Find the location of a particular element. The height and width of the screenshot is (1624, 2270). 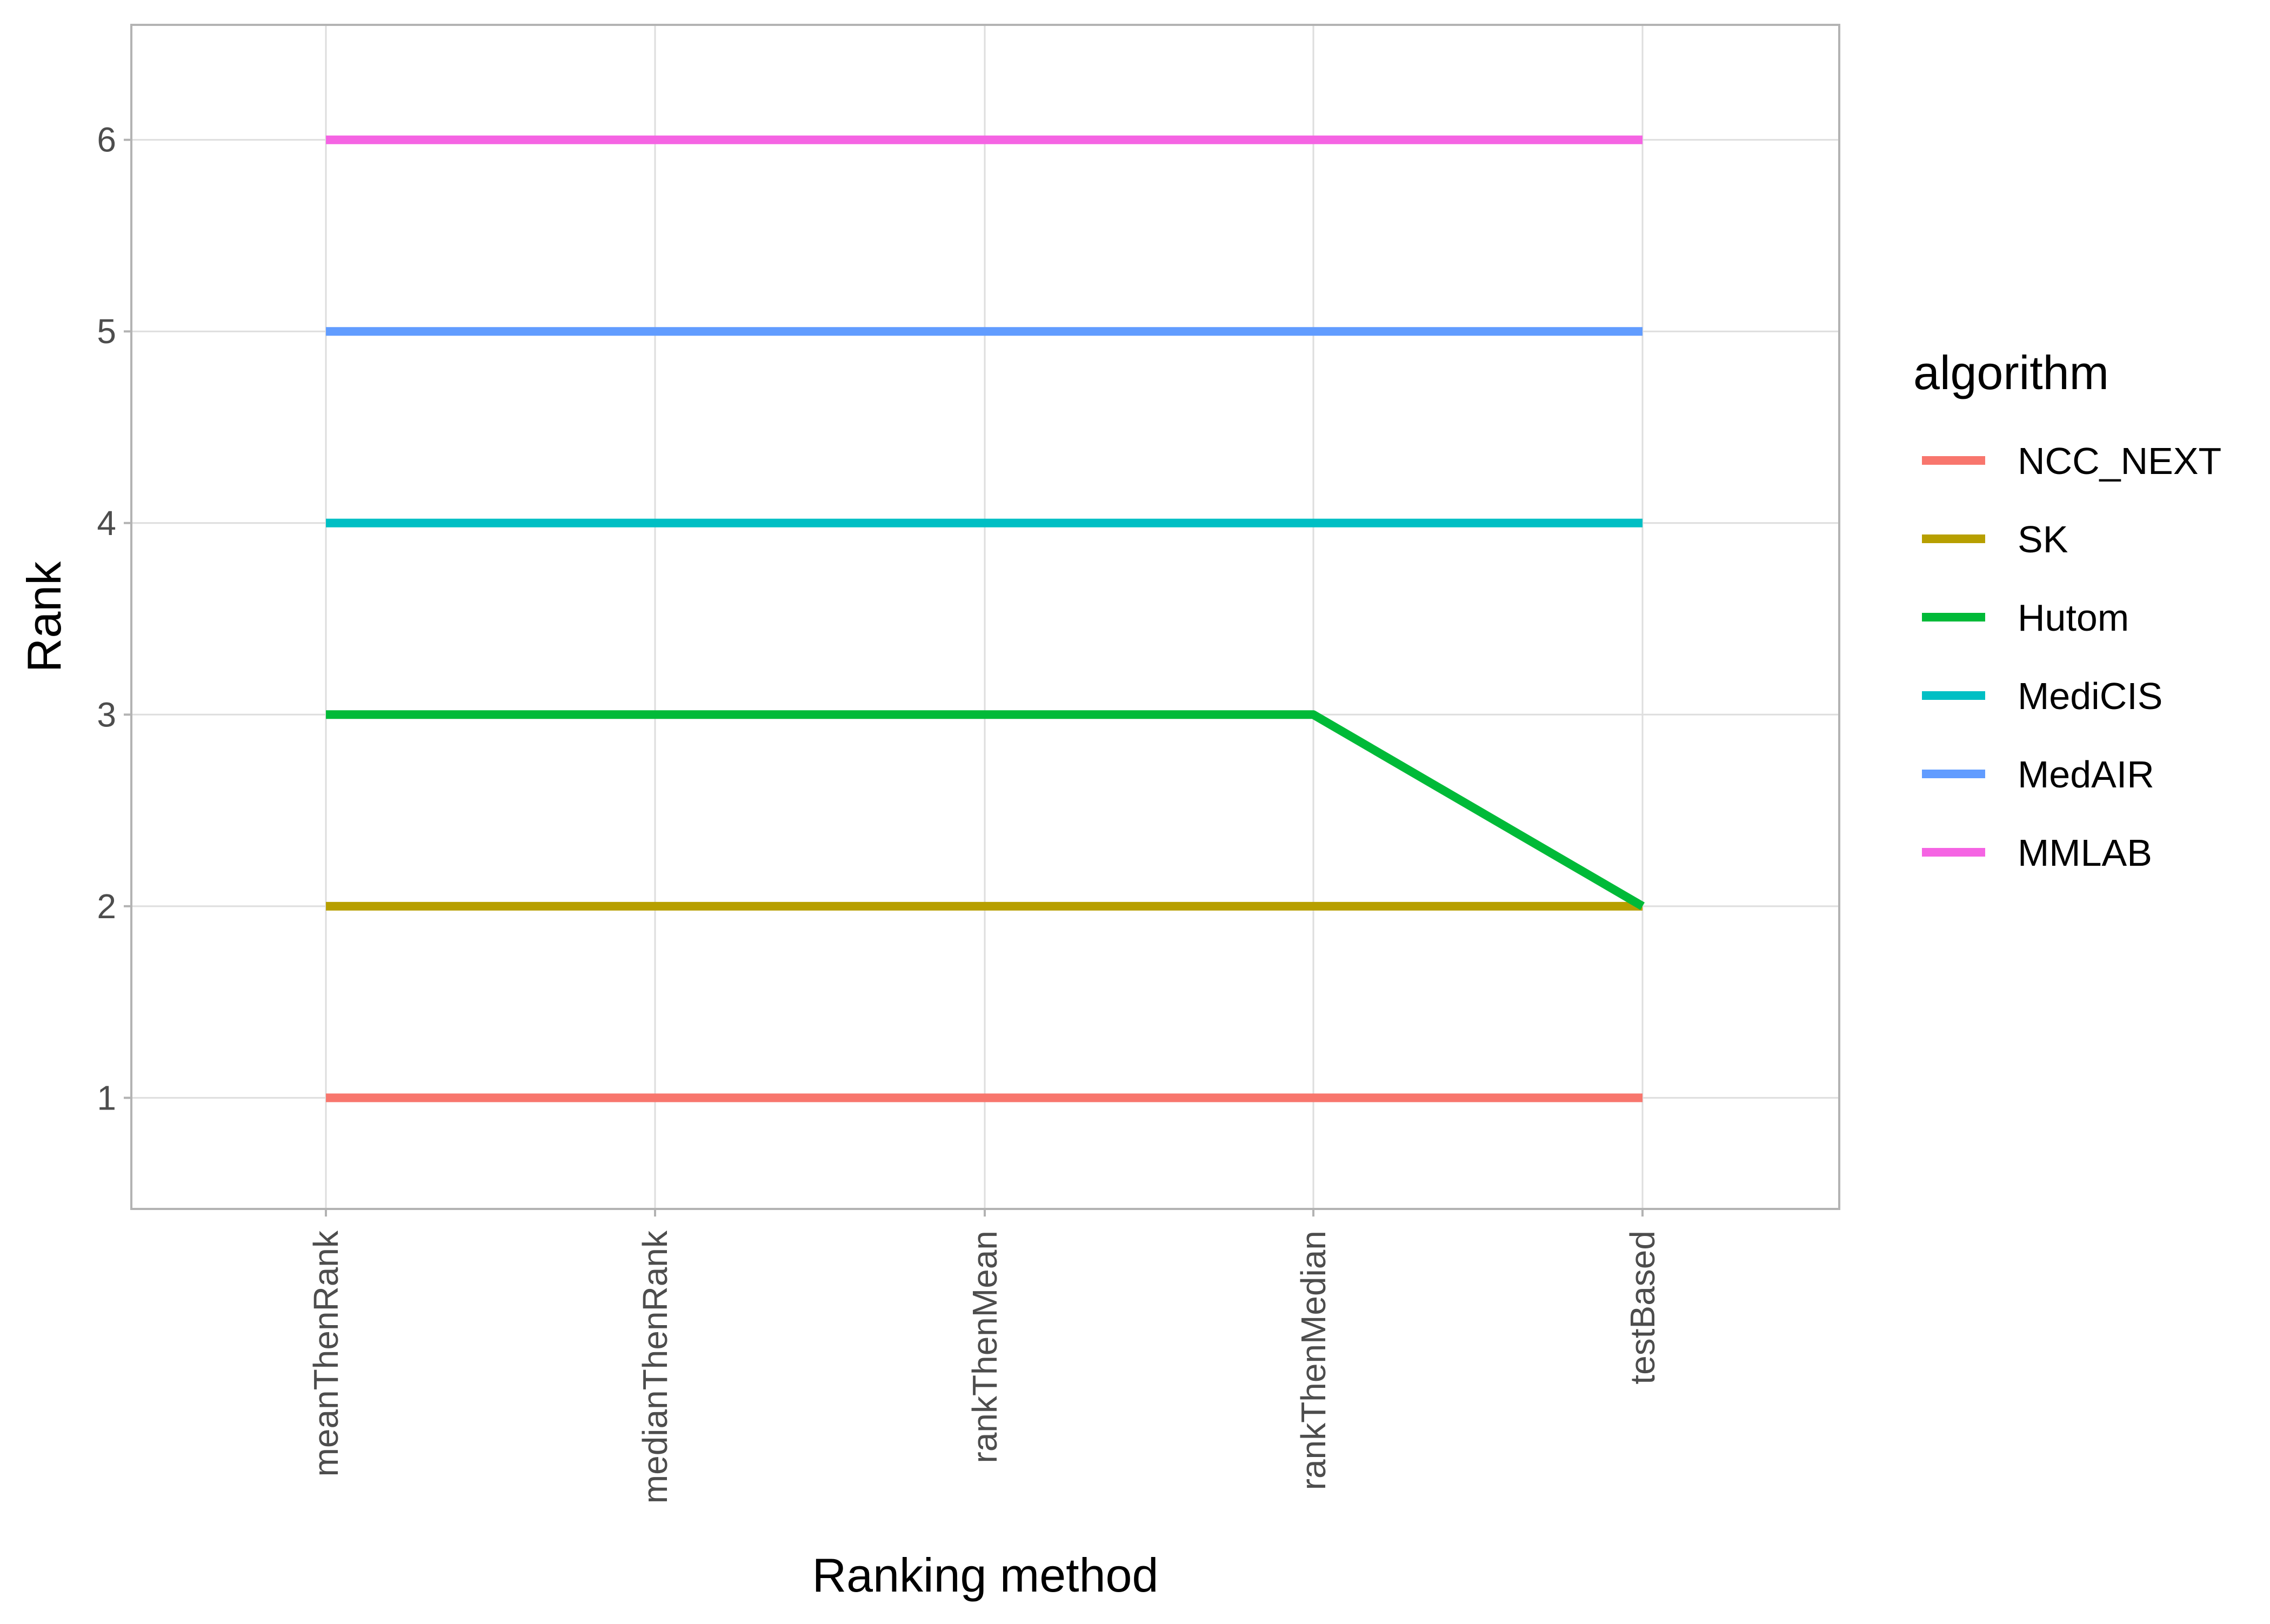

y-tick-label: 5 is located at coordinates (106, 331).